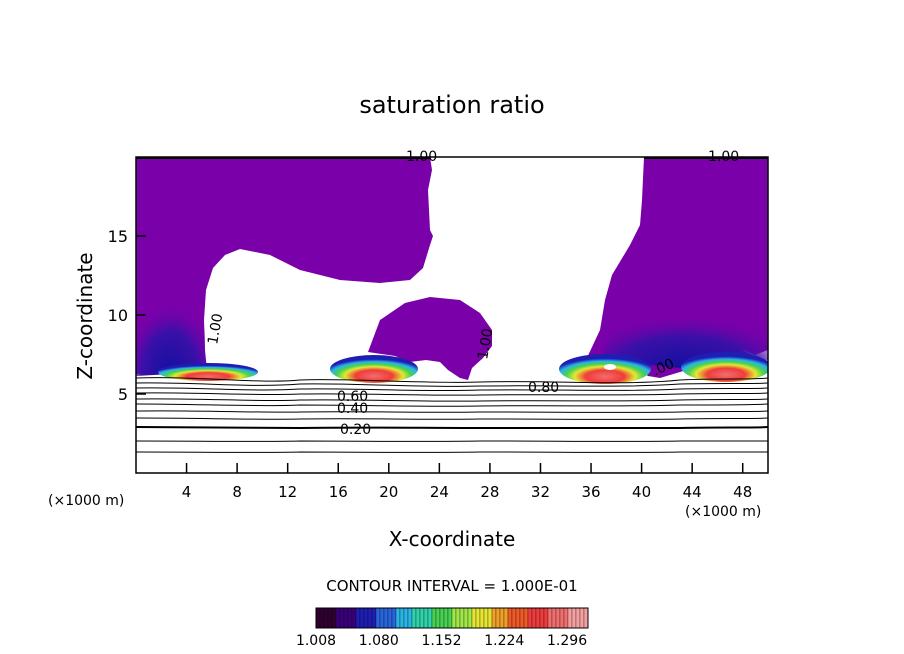 The height and width of the screenshot is (654, 904). I want to click on contour-label: 0.40, so click(352, 409).